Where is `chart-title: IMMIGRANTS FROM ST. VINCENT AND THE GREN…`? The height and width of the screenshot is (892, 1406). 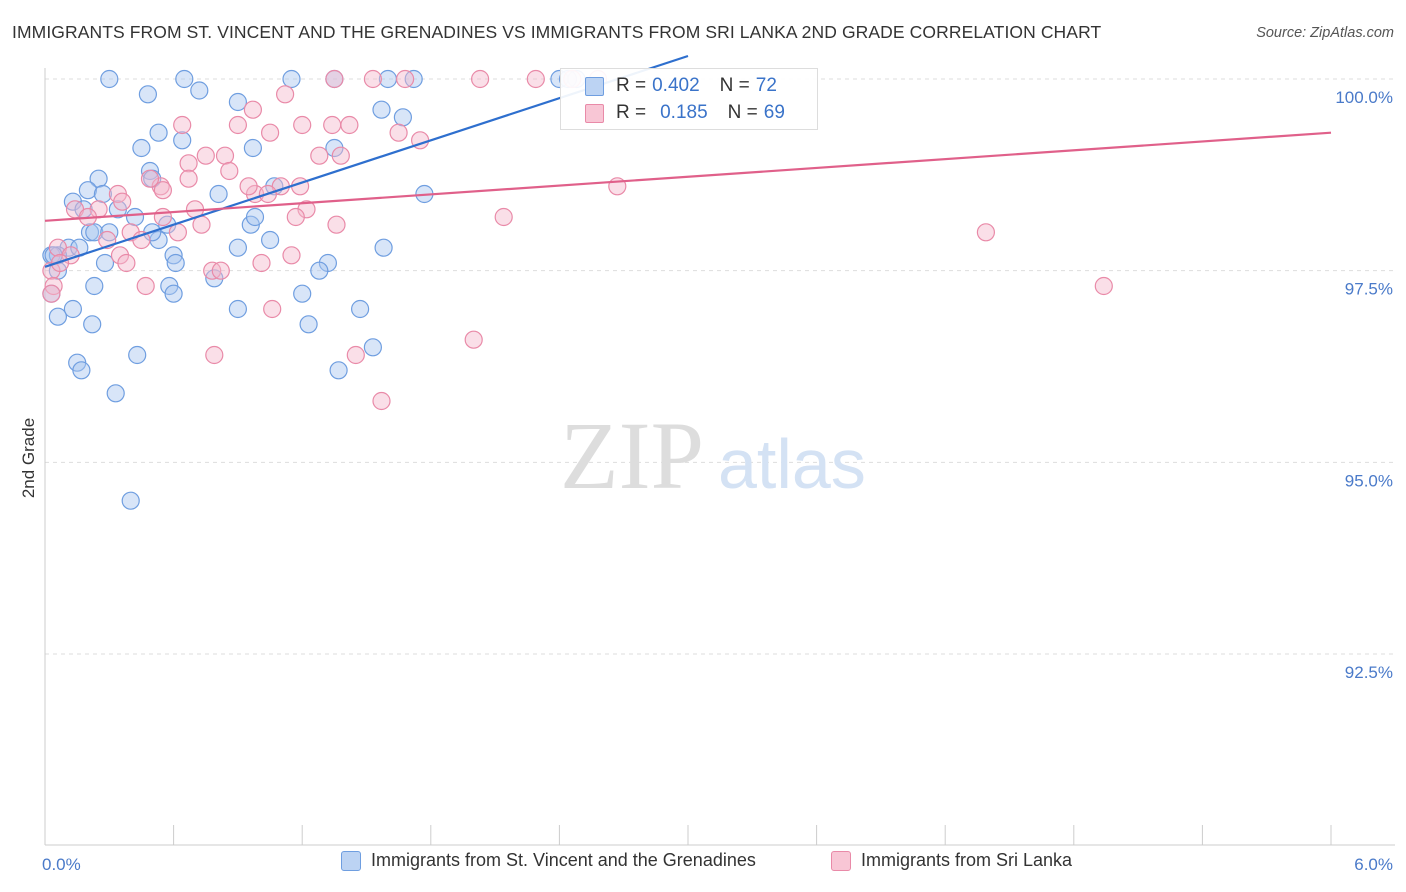
chart-title: IMMIGRANTS FROM ST. VINCENT AND THE GREN… is located at coordinates (557, 32).